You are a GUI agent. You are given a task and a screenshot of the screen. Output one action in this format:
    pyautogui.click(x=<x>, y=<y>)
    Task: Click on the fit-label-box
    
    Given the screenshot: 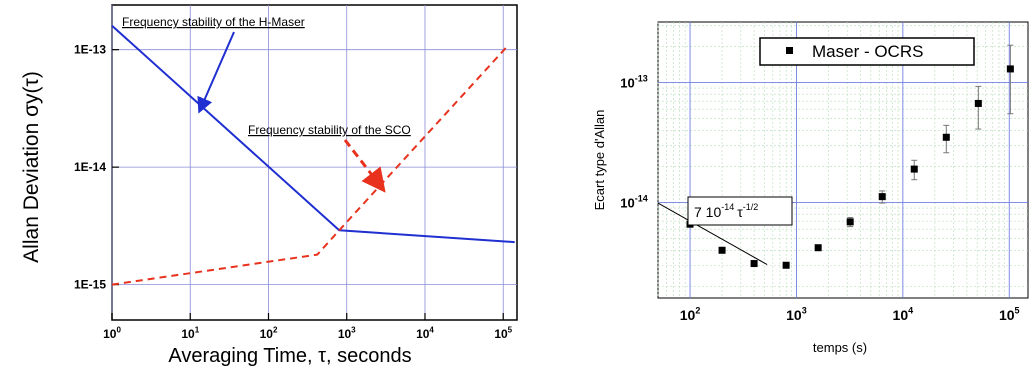 What is the action you would take?
    pyautogui.click(x=740, y=211)
    